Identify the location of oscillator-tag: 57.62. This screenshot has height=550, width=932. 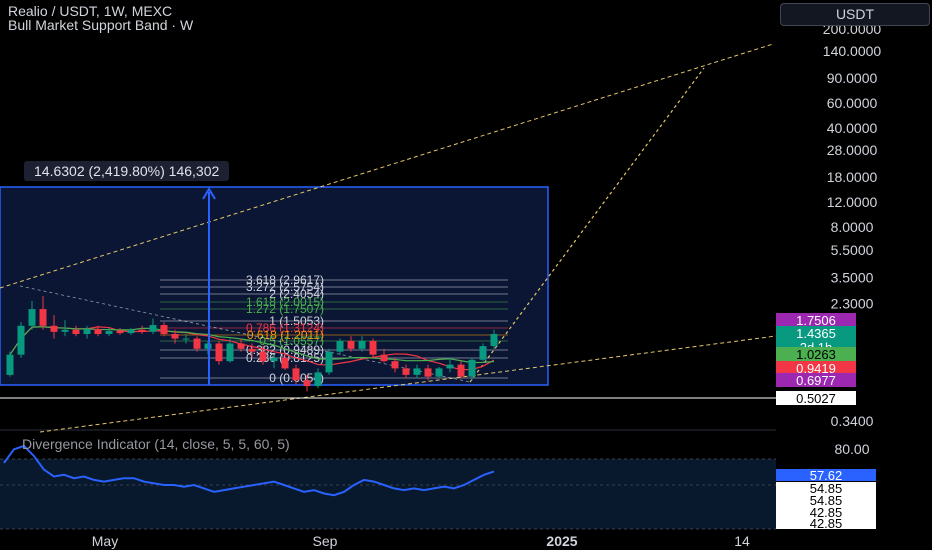
(826, 475).